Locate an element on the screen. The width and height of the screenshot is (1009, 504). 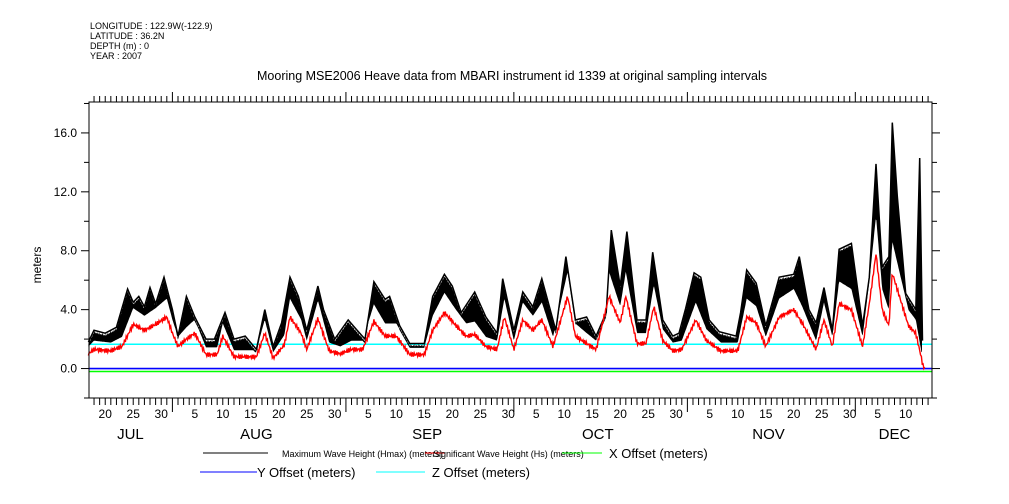
longitude-label: LONGITUDE : 122.9W(-122.9) is located at coordinates (151, 26).